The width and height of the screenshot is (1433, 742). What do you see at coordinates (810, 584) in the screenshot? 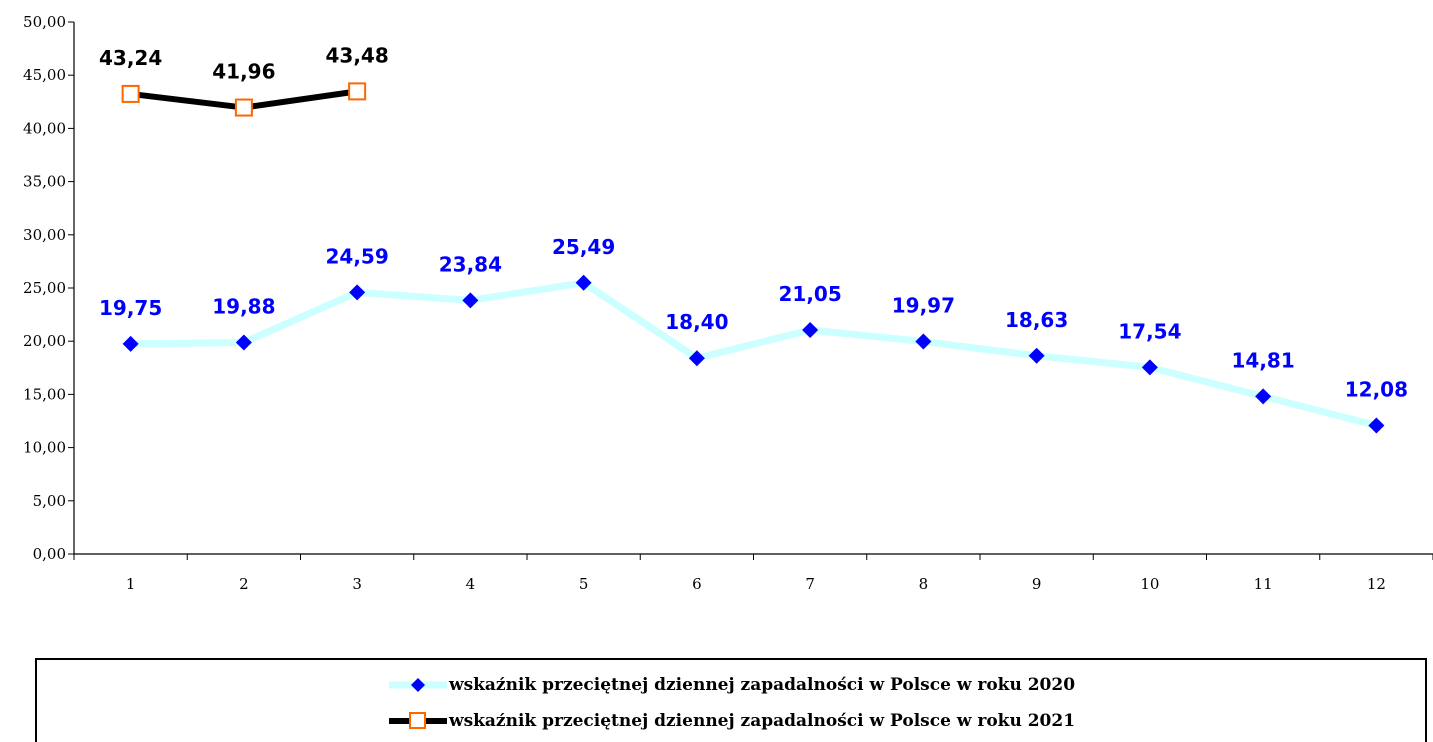
I see `x-tick-label: 7` at bounding box center [810, 584].